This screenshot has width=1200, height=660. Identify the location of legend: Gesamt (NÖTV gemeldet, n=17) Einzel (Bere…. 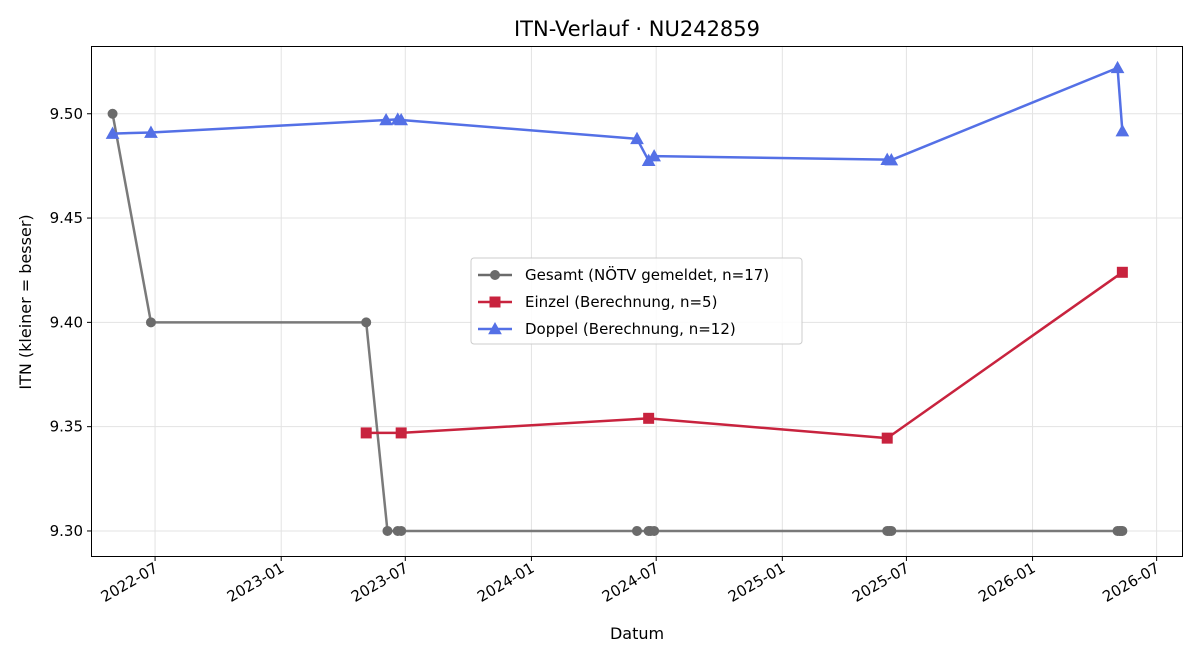
(636, 301).